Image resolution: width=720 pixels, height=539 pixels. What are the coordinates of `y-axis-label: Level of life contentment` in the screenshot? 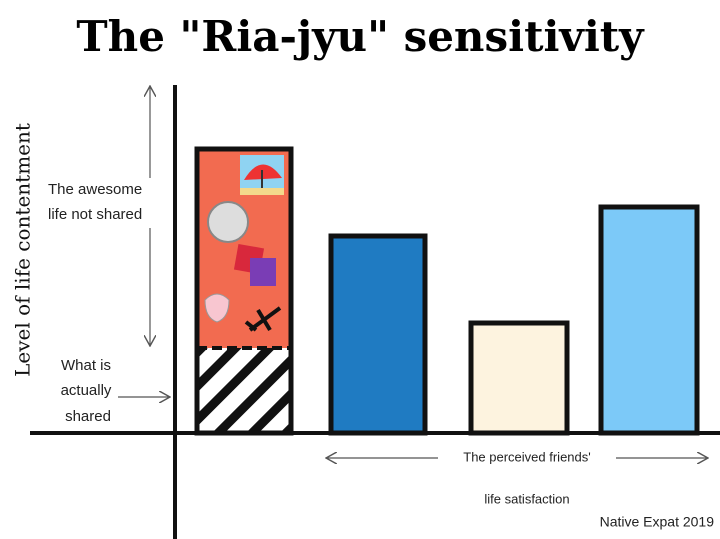 It's located at (23, 250).